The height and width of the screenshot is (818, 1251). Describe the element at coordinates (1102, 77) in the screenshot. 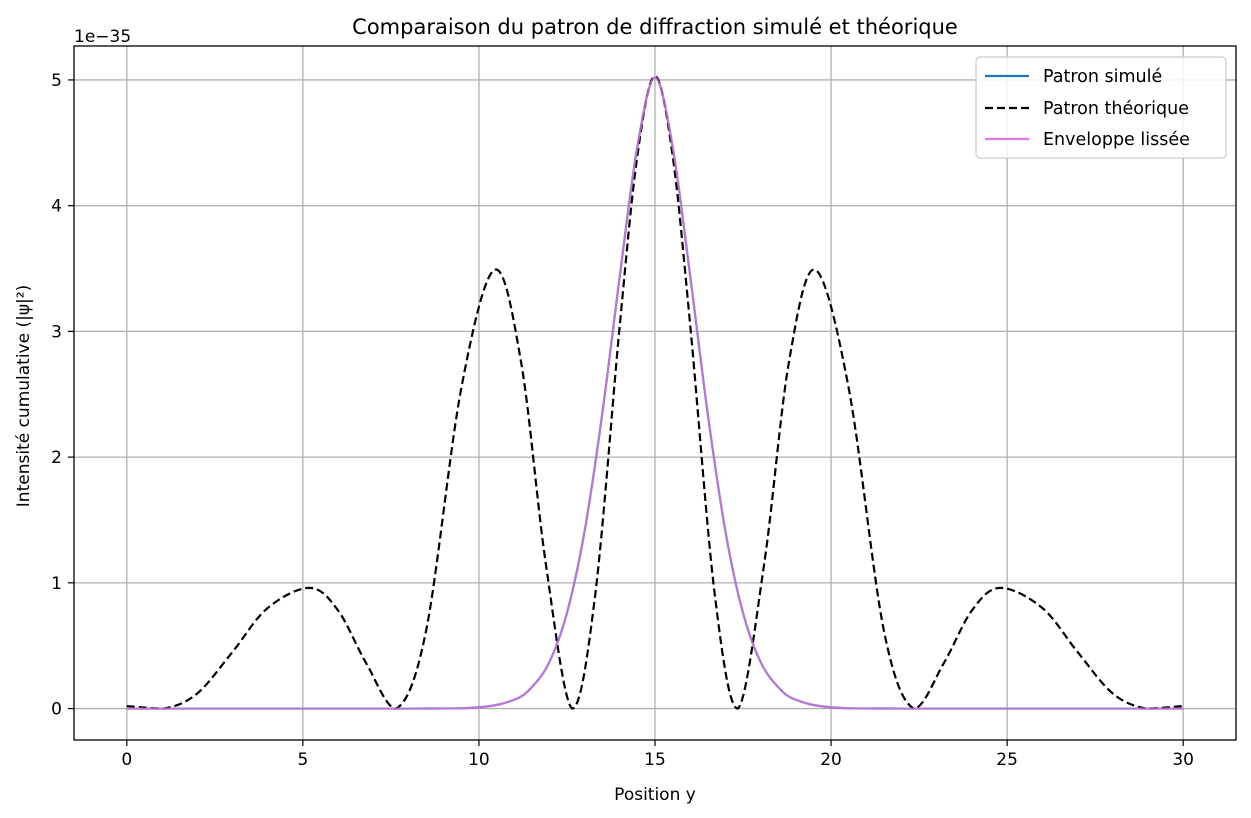

I see `legend-label-simule: Patron simulé` at that location.